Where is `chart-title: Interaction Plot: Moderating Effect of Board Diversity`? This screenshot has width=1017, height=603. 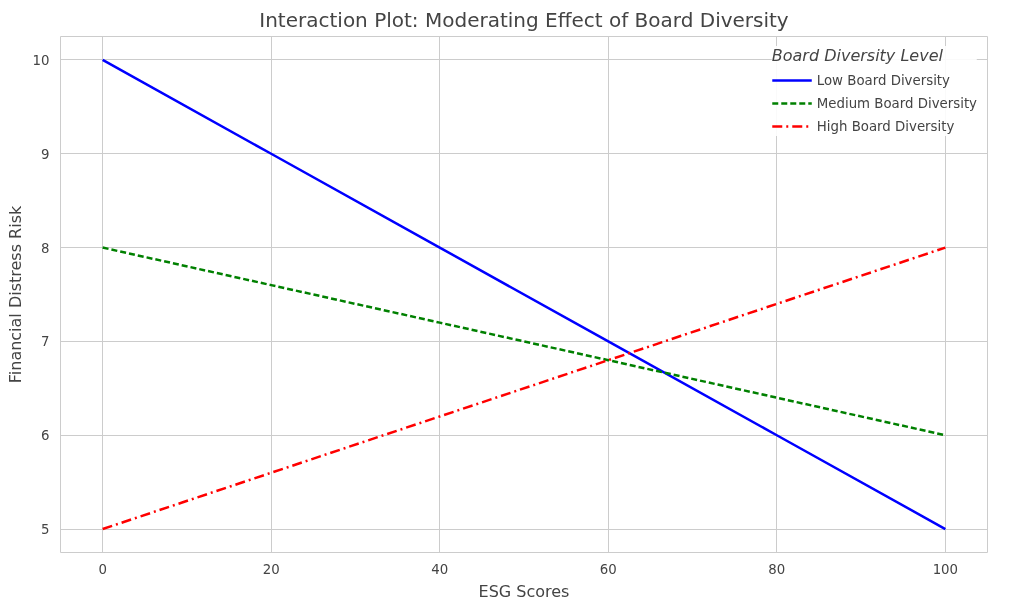
chart-title: Interaction Plot: Moderating Effect of Board Diversity is located at coordinates (524, 19).